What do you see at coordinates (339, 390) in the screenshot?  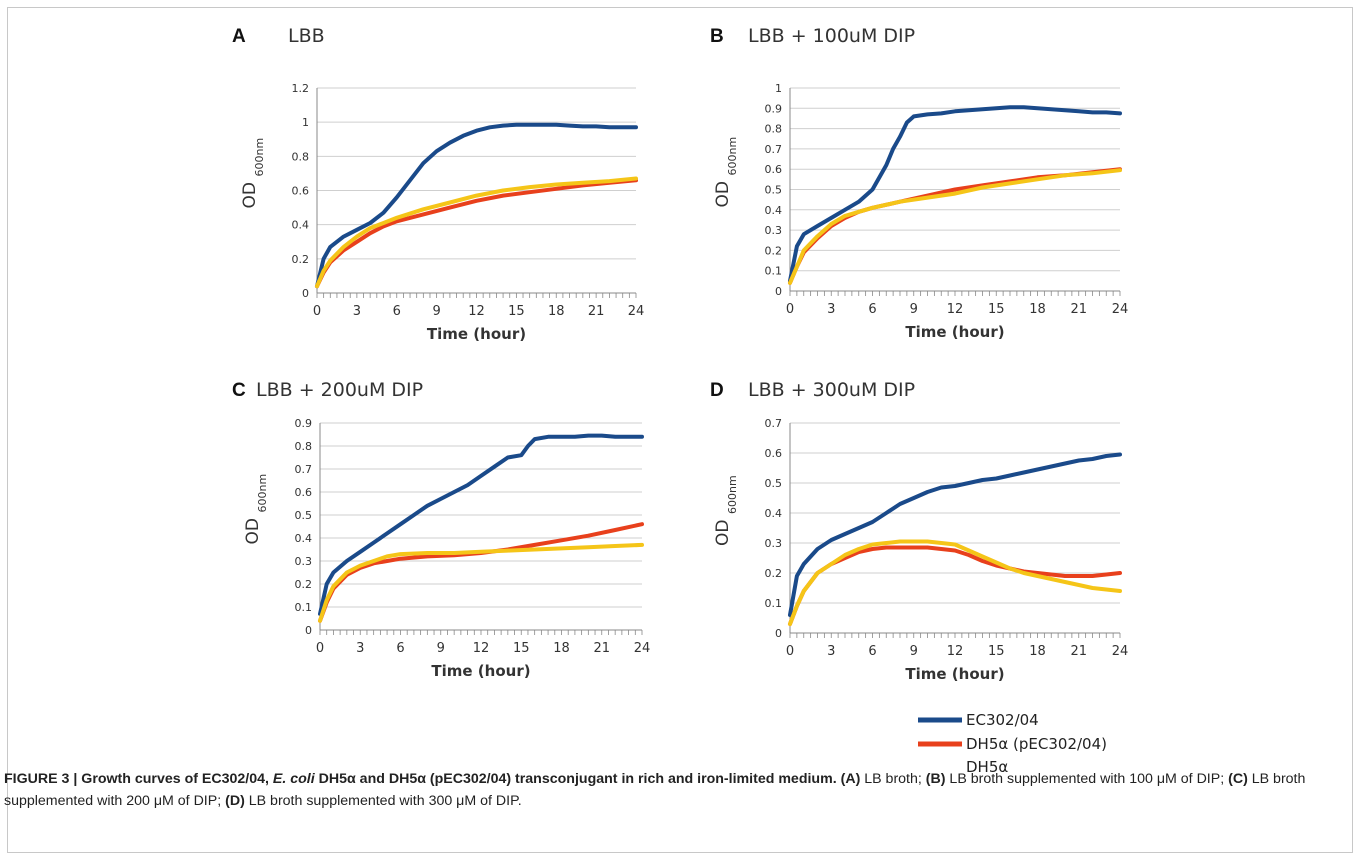 I see `panel-title: LBB + 200uM DIP` at bounding box center [339, 390].